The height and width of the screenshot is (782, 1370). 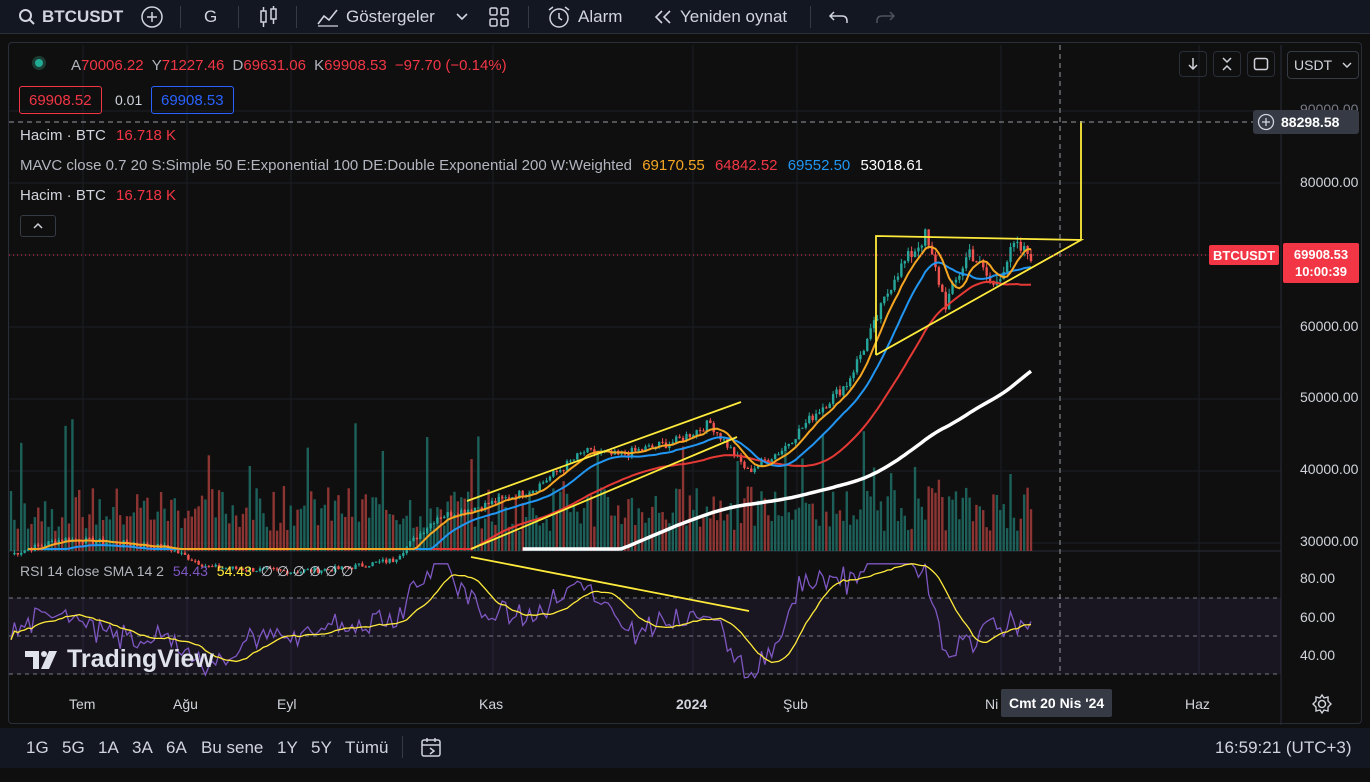 I want to click on plus-circle-icon, so click(x=1266, y=122).